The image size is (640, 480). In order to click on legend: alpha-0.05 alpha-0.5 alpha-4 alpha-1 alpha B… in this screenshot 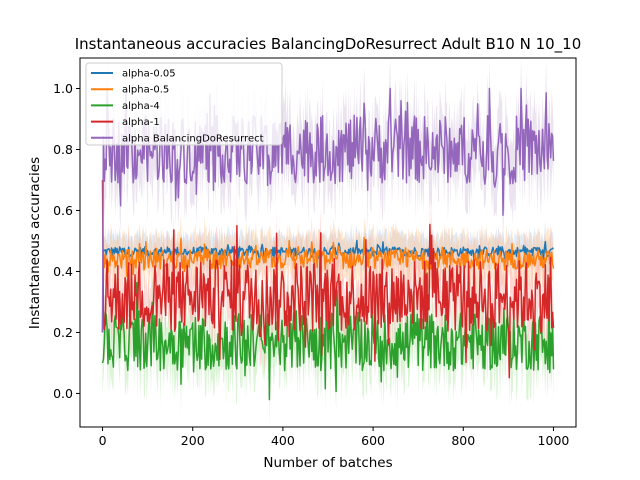, I will do `click(184, 104)`.